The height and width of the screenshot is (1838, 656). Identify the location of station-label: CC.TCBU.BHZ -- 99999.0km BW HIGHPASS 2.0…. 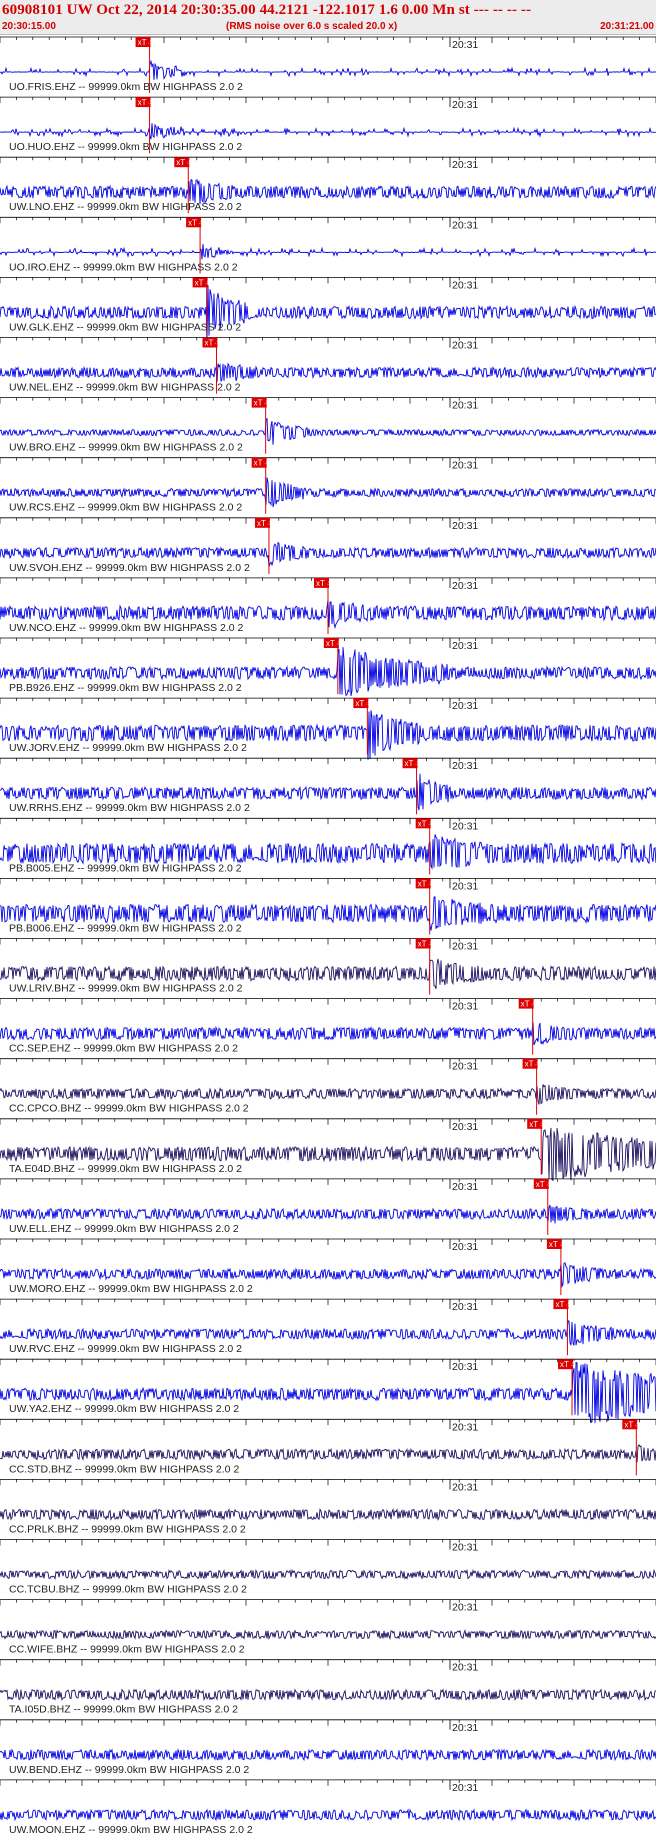
(128, 1590).